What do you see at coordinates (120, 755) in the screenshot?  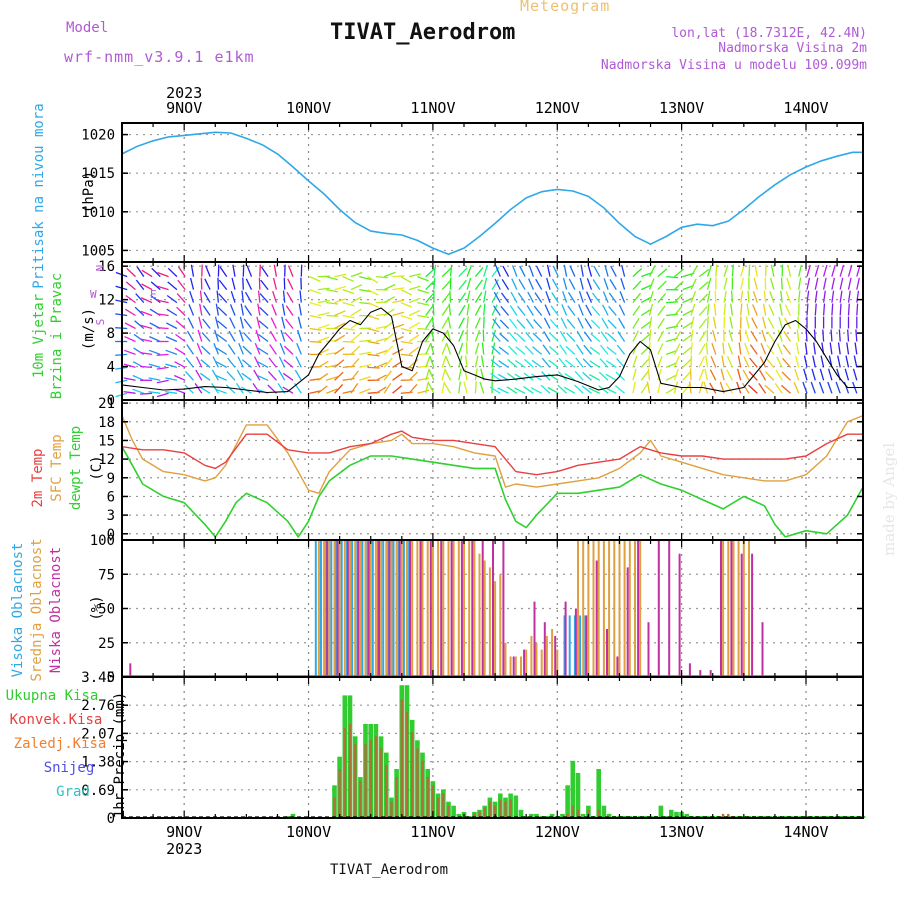 I see `precip-axis-label: 1hr Precip (mm)` at bounding box center [120, 755].